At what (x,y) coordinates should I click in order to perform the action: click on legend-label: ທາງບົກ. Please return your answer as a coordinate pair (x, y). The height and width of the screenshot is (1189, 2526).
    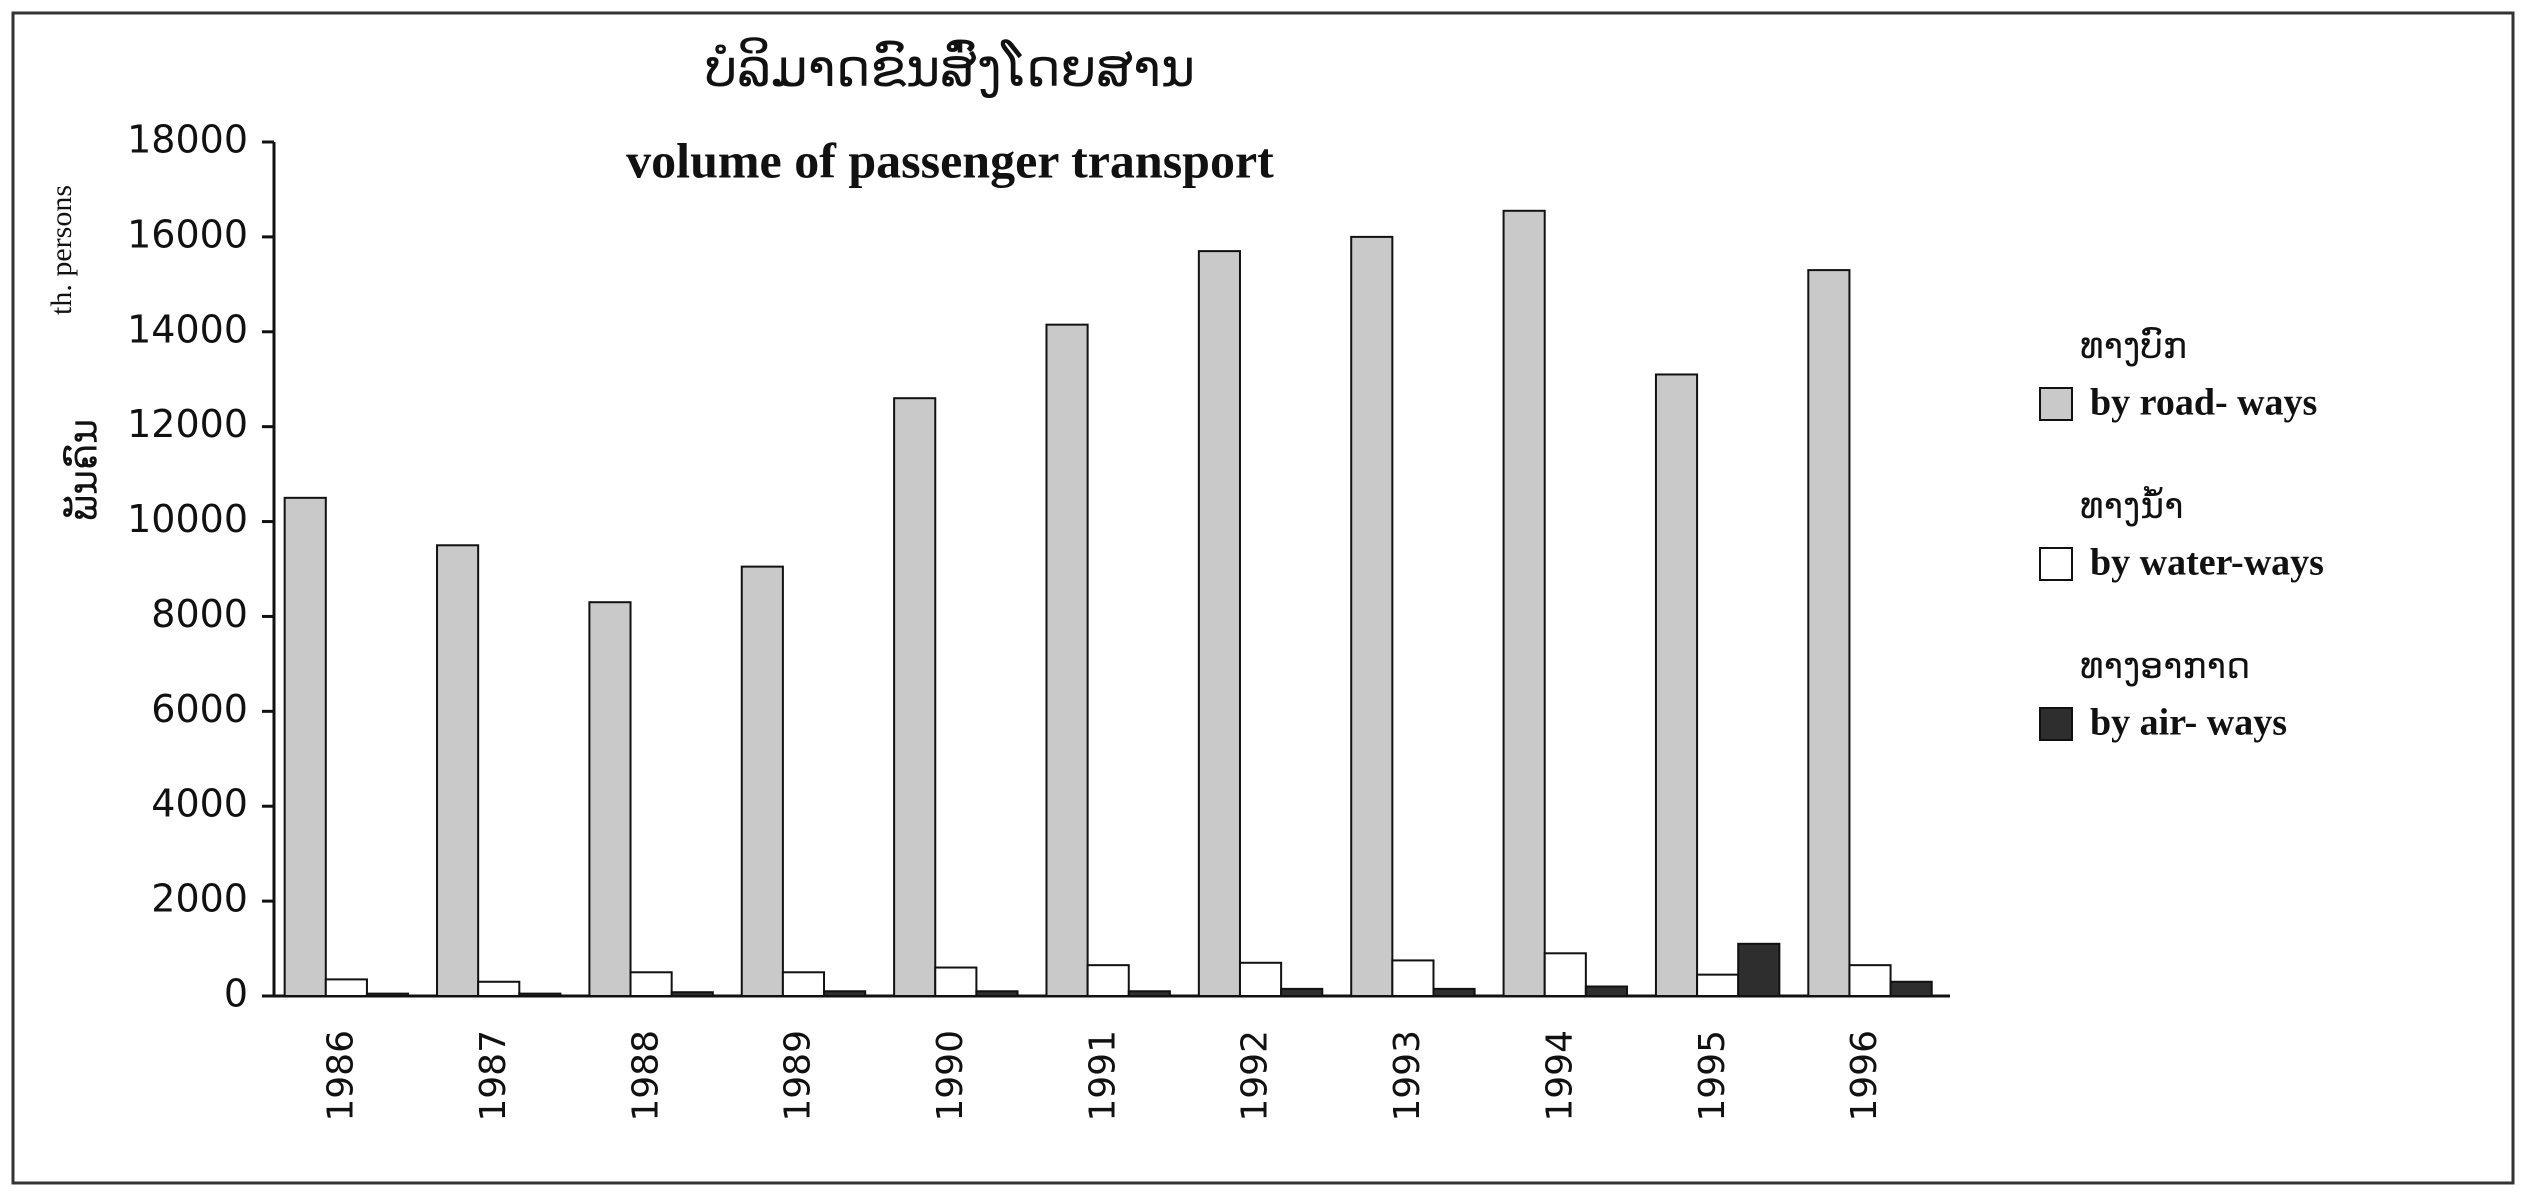
    Looking at the image, I should click on (2133, 346).